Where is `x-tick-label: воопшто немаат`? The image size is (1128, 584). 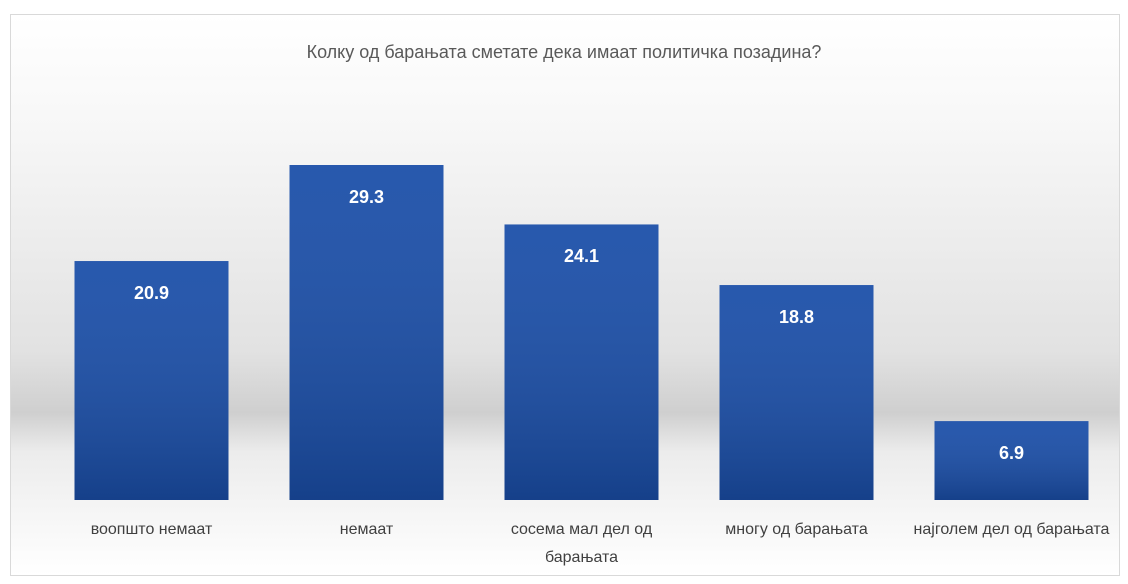 x-tick-label: воопшто немаат is located at coordinates (151, 529).